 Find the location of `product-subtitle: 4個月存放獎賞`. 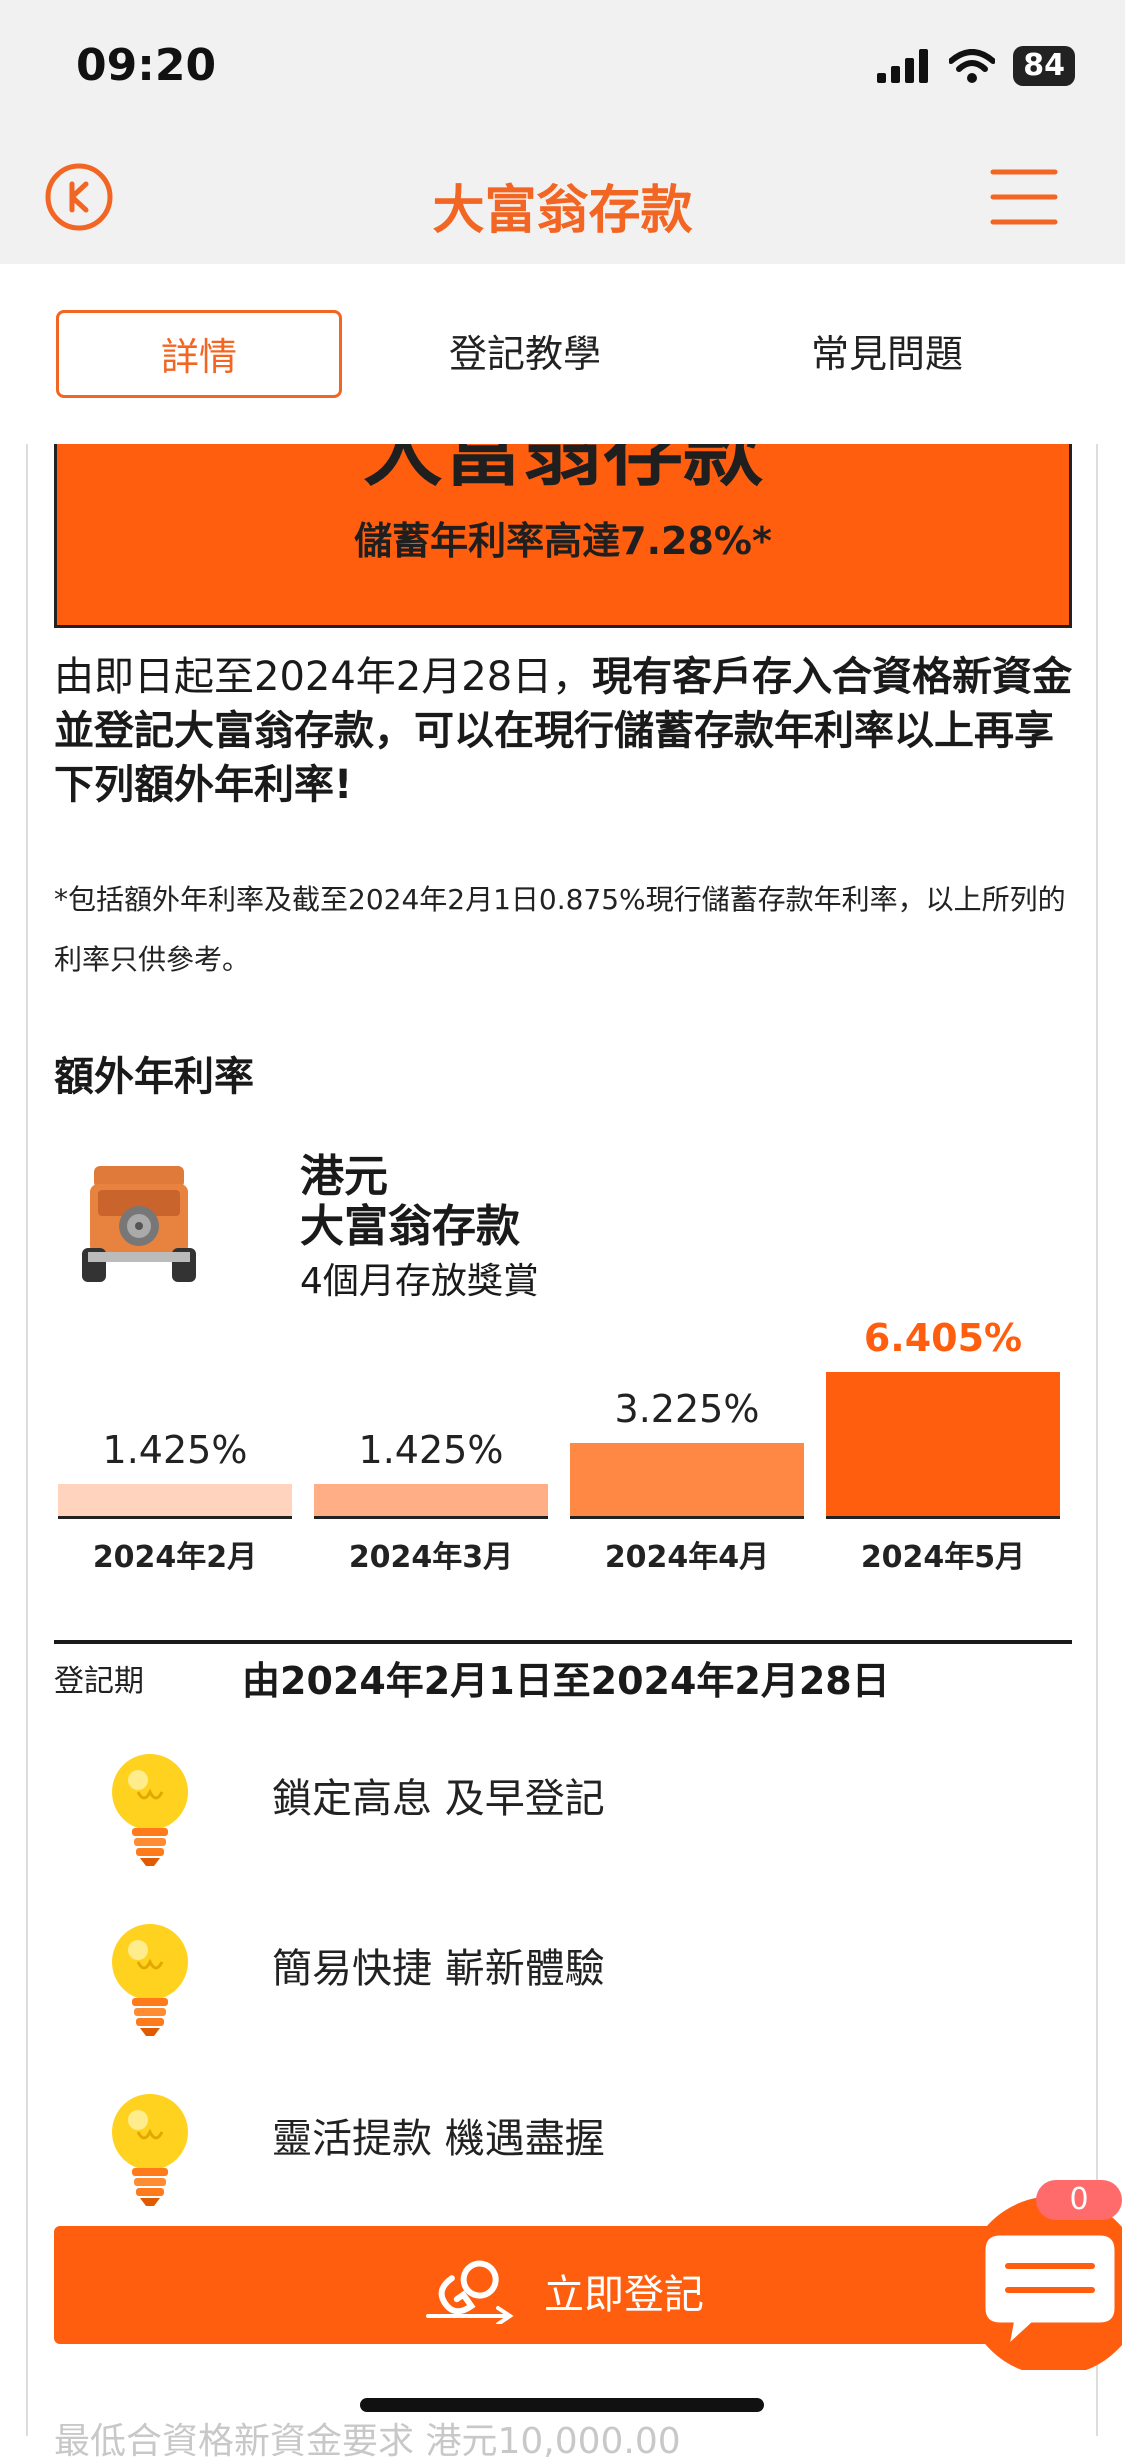

product-subtitle: 4個月存放獎賞 is located at coordinates (419, 1281).